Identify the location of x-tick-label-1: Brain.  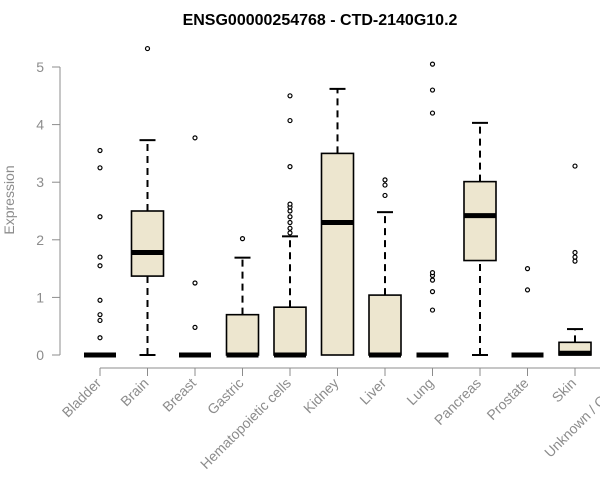
(134, 392).